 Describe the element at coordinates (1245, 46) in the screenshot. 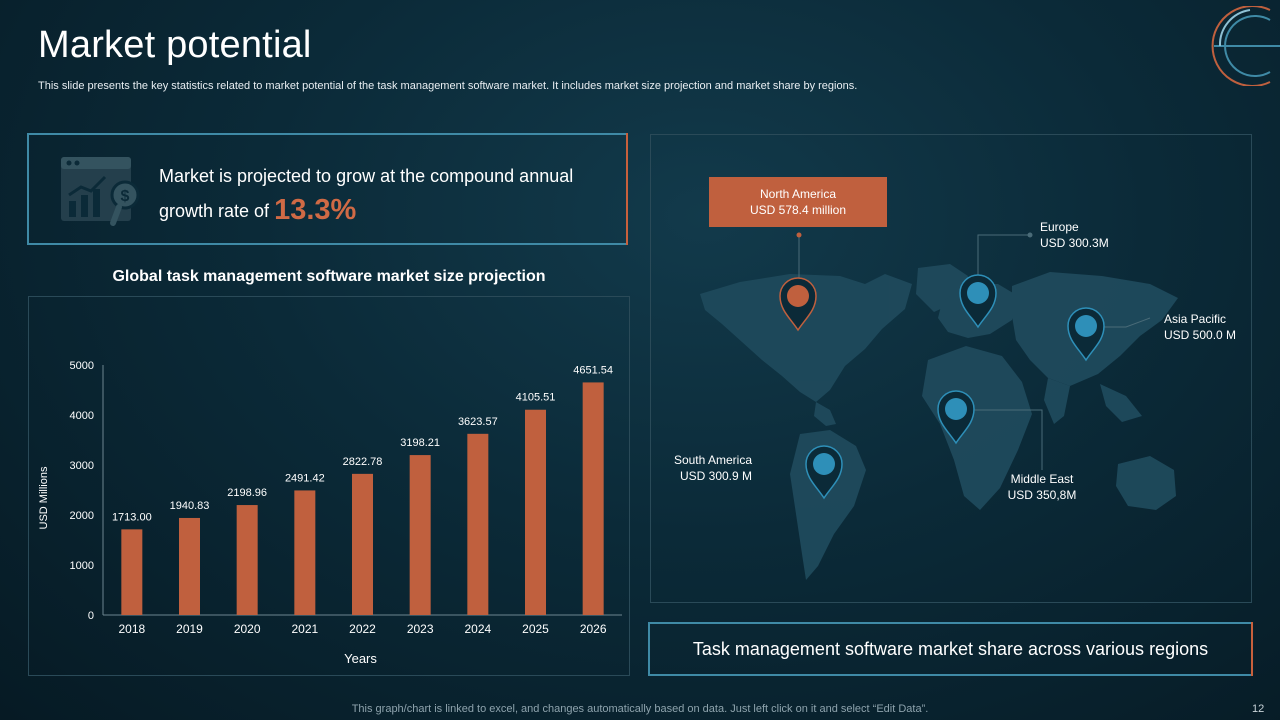

I see `corner-arc-logo-icon` at that location.